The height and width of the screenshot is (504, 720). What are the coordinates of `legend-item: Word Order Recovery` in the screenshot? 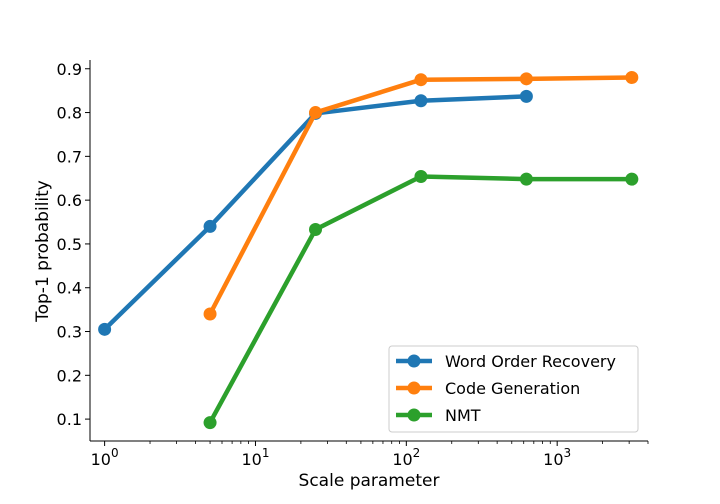 It's located at (506, 361).